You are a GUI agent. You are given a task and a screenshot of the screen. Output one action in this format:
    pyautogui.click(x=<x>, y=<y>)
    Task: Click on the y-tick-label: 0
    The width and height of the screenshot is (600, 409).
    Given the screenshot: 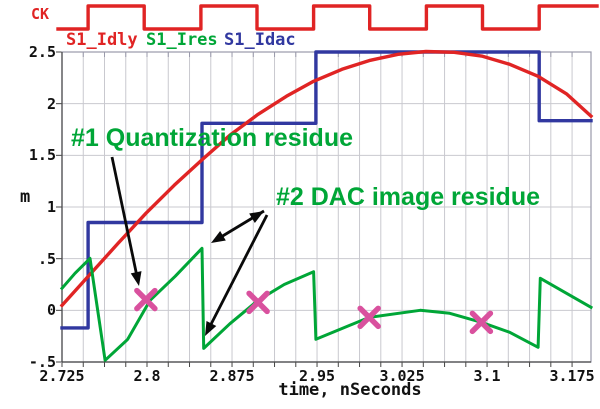 What is the action you would take?
    pyautogui.click(x=51, y=310)
    